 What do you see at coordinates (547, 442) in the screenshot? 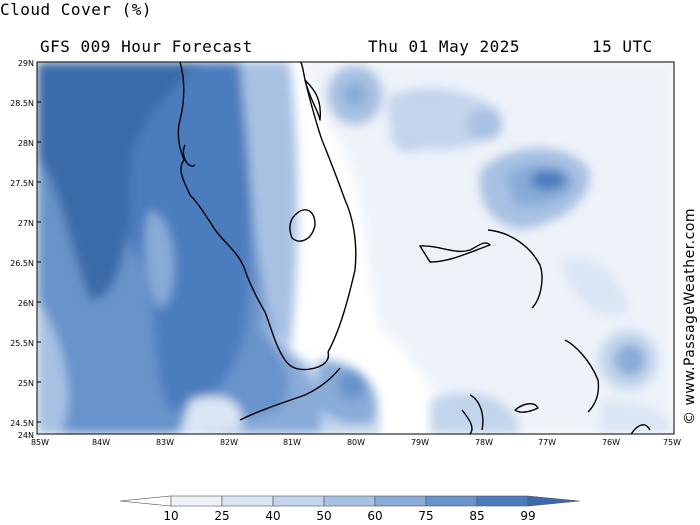
I see `lon-tick-label: 77W` at bounding box center [547, 442].